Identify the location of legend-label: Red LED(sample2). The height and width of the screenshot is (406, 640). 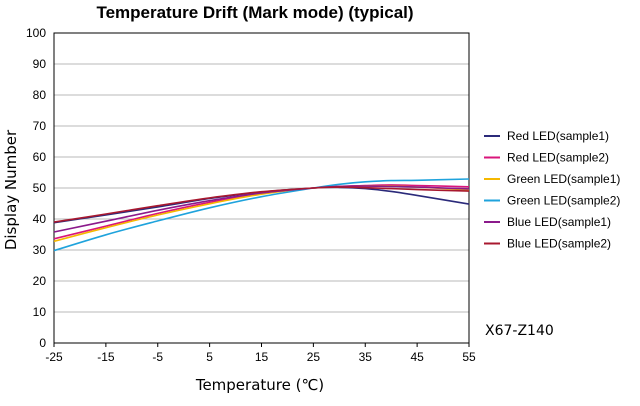
(558, 158).